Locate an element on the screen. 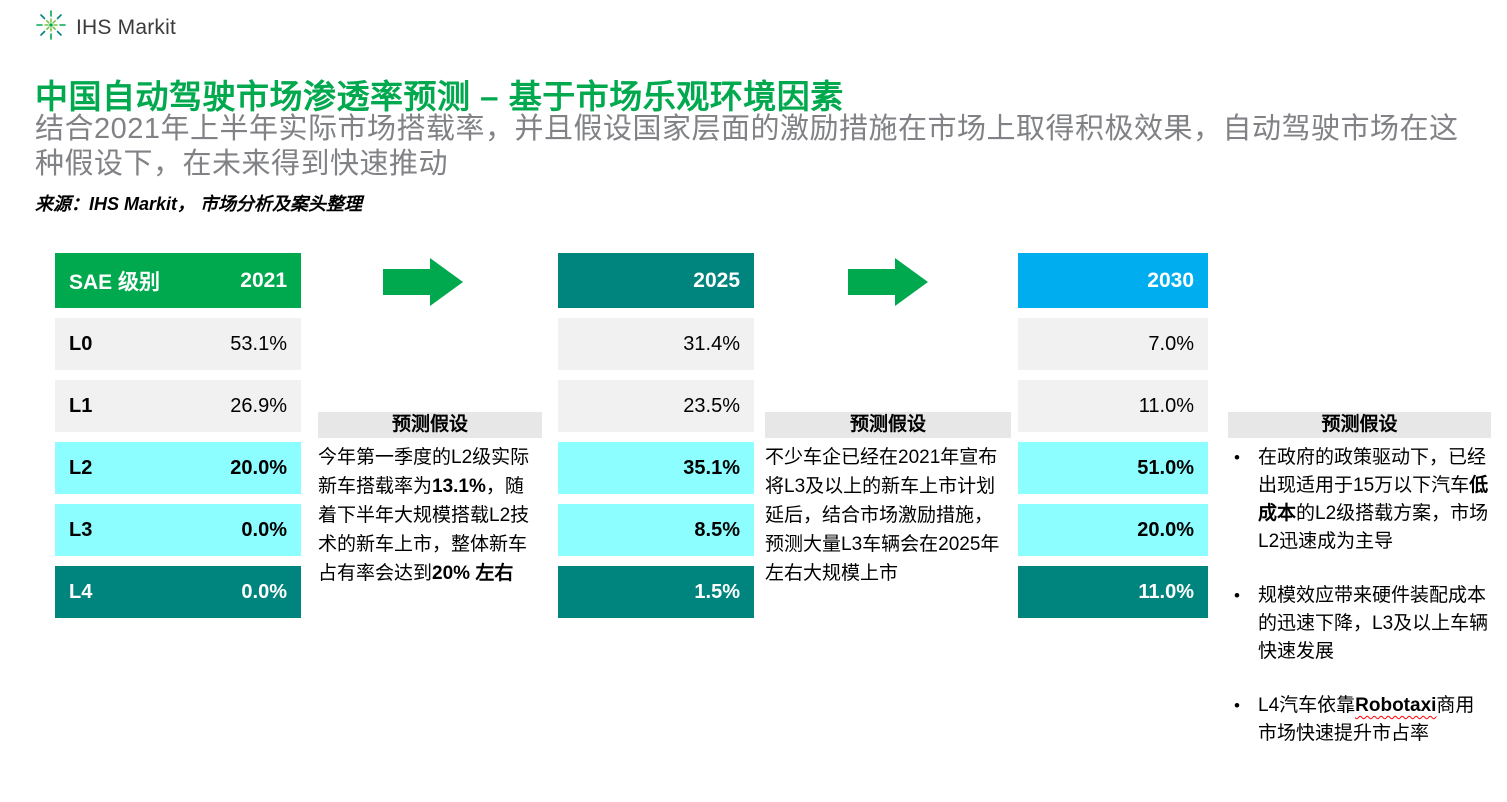 This screenshot has width=1507, height=802. brand-name: IHS Markit is located at coordinates (126, 27).